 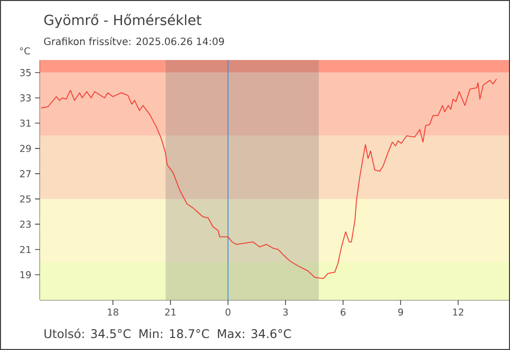 I want to click on x-tick-label: 6, so click(x=343, y=312).